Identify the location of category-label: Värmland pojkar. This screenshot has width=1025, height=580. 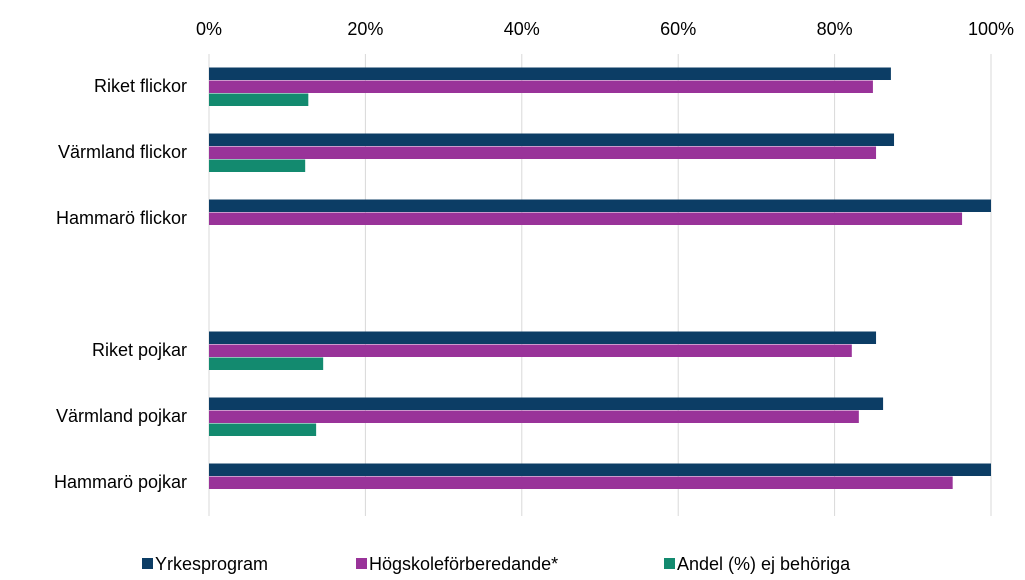
(121, 416).